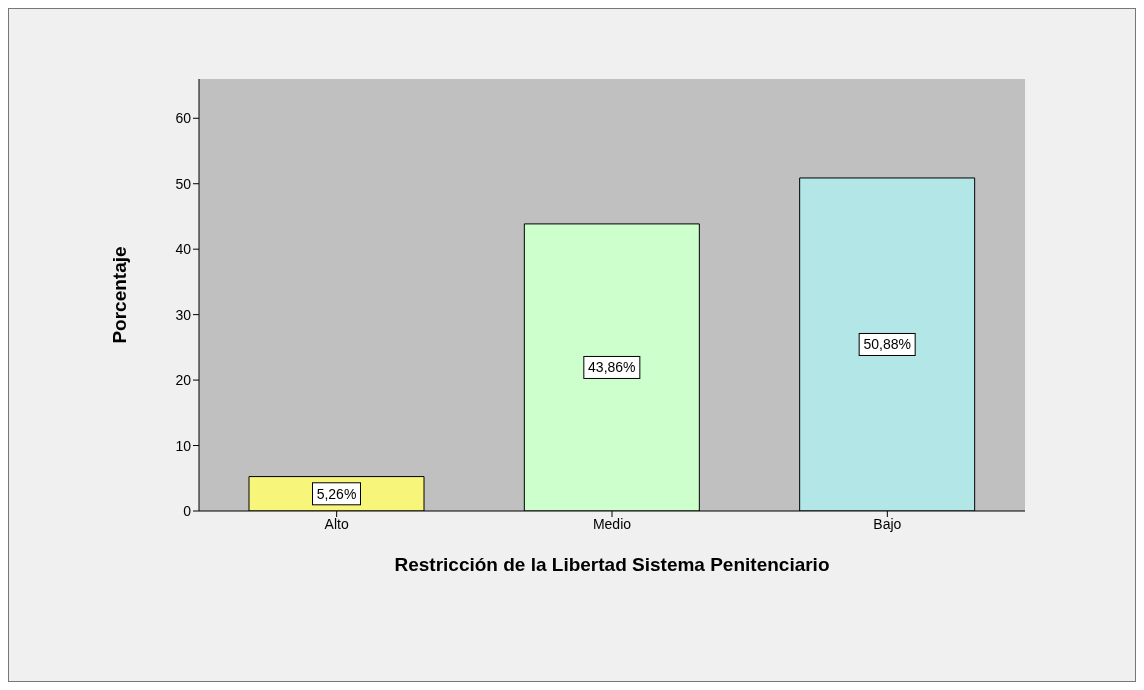 This screenshot has width=1144, height=690. Describe the element at coordinates (612, 523) in the screenshot. I see `x-tick-label: Medio` at that location.